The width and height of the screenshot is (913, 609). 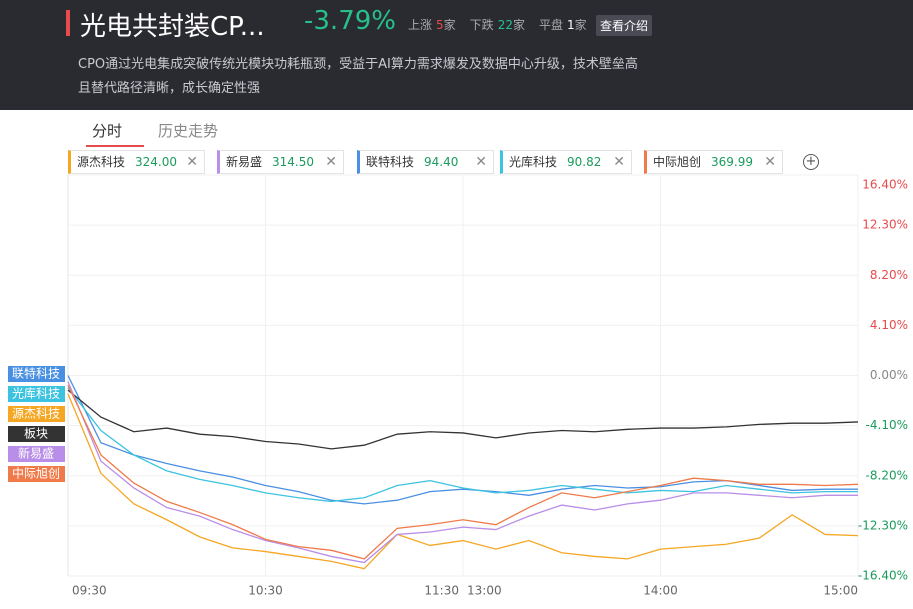 What do you see at coordinates (101, 162) in the screenshot?
I see `stock-name: 源杰科技` at bounding box center [101, 162].